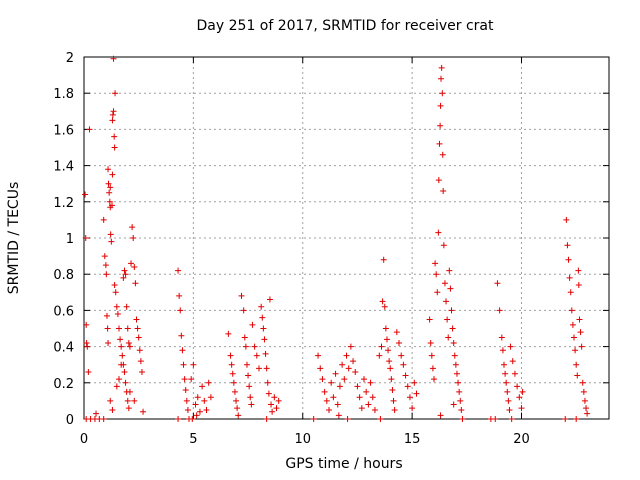 The height and width of the screenshot is (480, 640). I want to click on x-tick-label: 15, so click(412, 439).